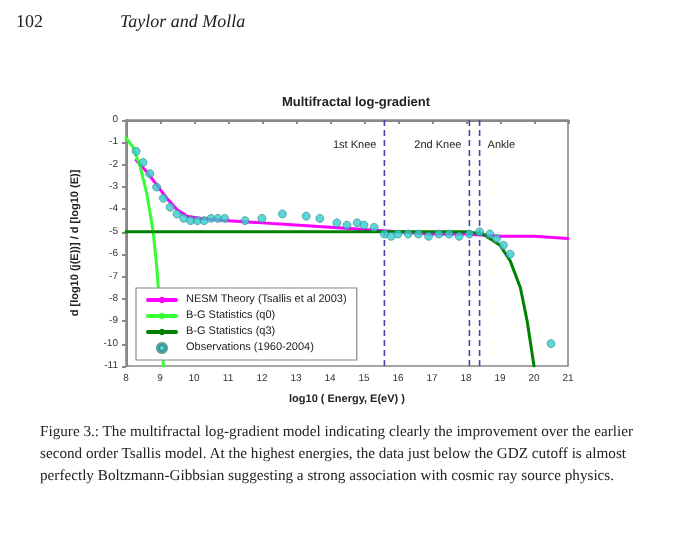 This screenshot has width=684, height=540. I want to click on text: Taylor and Molla, so click(183, 21).